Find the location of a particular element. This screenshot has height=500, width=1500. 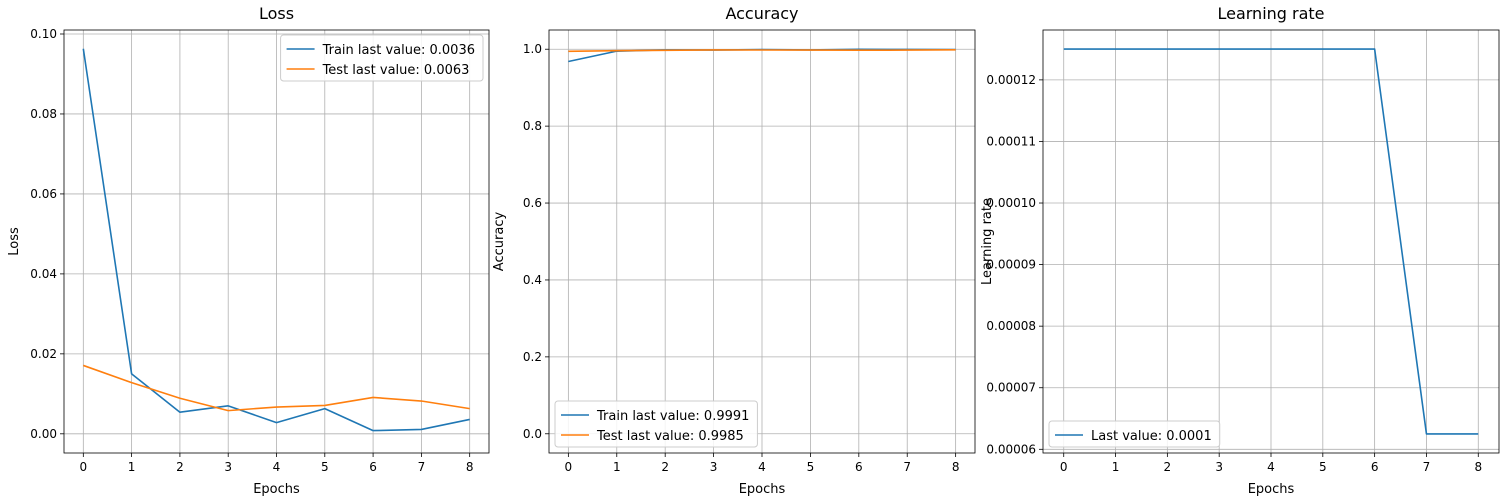

loss-y-tick-label: 0.02 is located at coordinates (43, 354).